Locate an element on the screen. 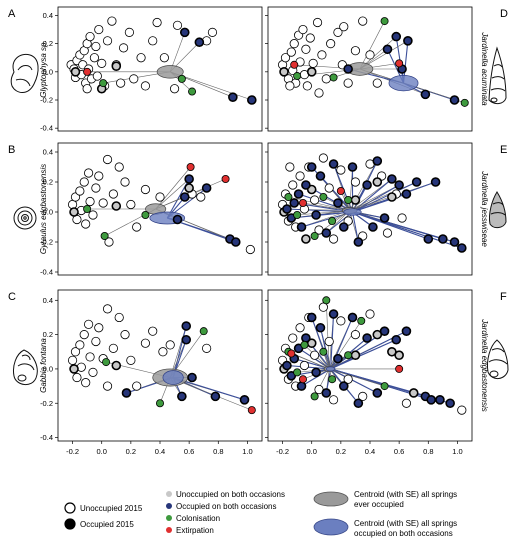 The height and width of the screenshot is (550, 517). y-tick-label: 0.4 is located at coordinates (48, 15).